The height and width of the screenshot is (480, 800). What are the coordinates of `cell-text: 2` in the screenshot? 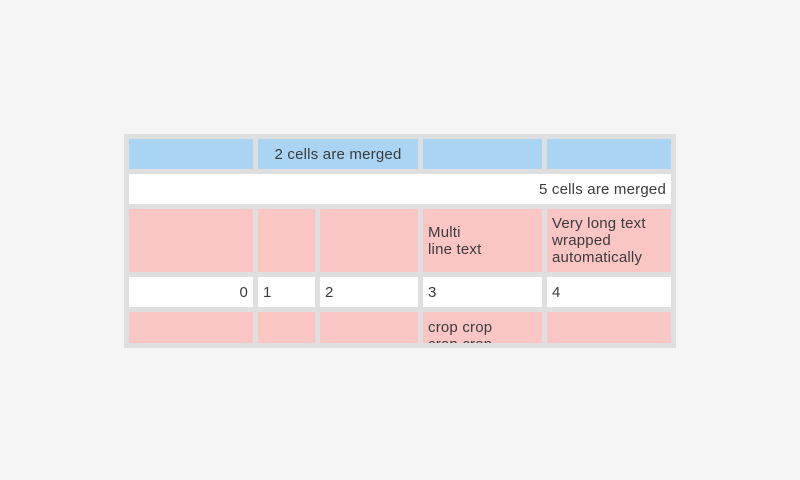 It's located at (329, 292).